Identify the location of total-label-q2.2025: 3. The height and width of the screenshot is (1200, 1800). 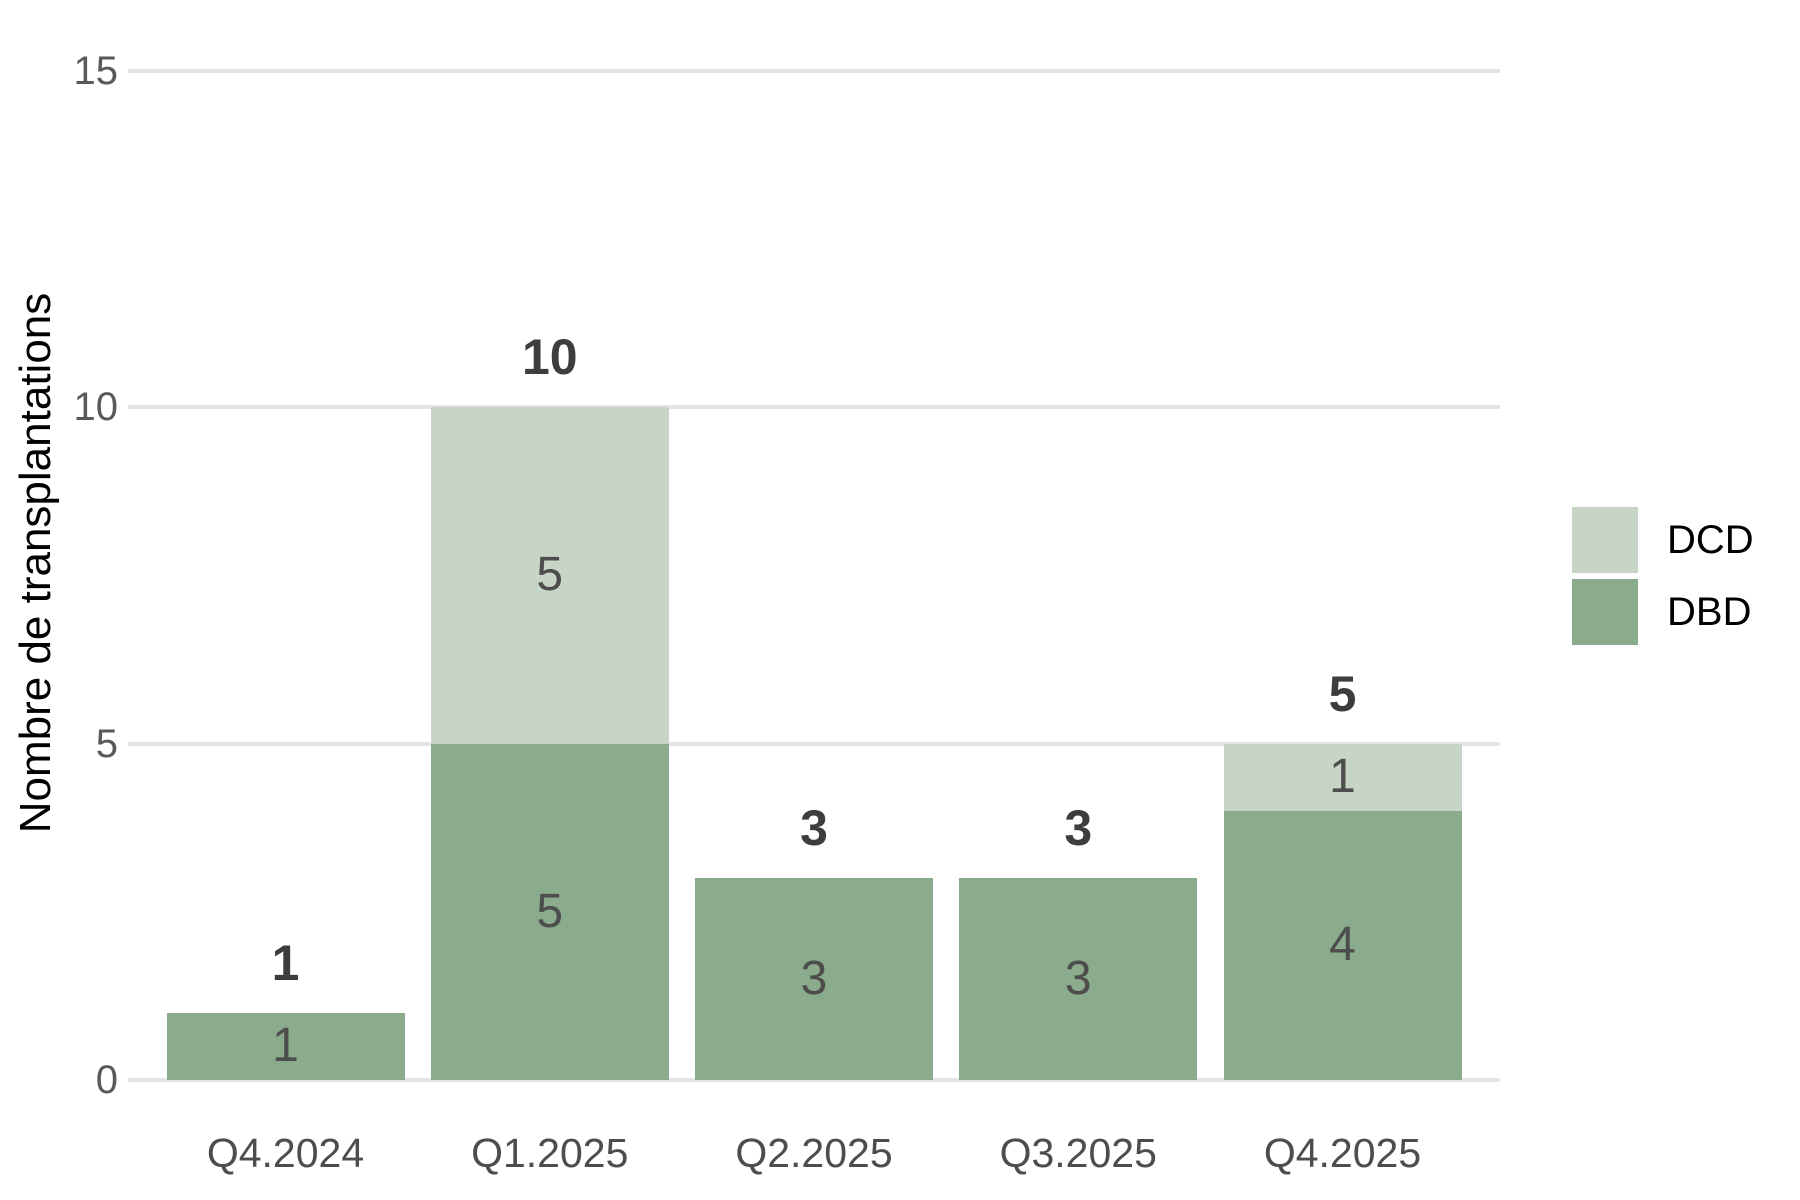
(814, 828).